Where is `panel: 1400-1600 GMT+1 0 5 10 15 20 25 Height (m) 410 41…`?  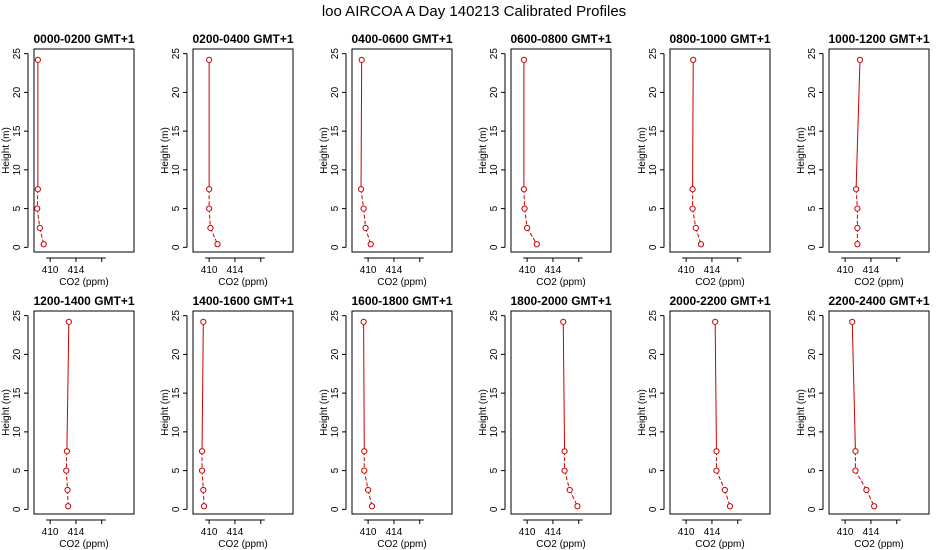
panel: 1400-1600 GMT+1 0 5 10 15 20 25 Height (m) 410 41… is located at coordinates (227, 422).